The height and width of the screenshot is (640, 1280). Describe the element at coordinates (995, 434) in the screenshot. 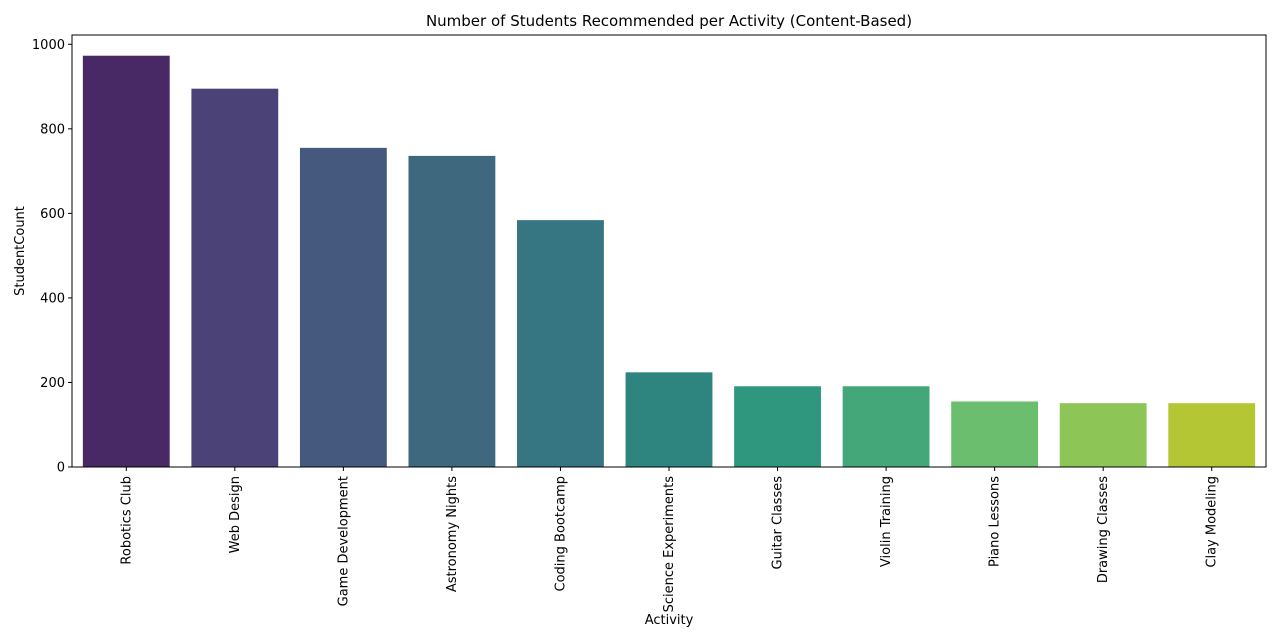

I see `bar-piano-lessons` at that location.